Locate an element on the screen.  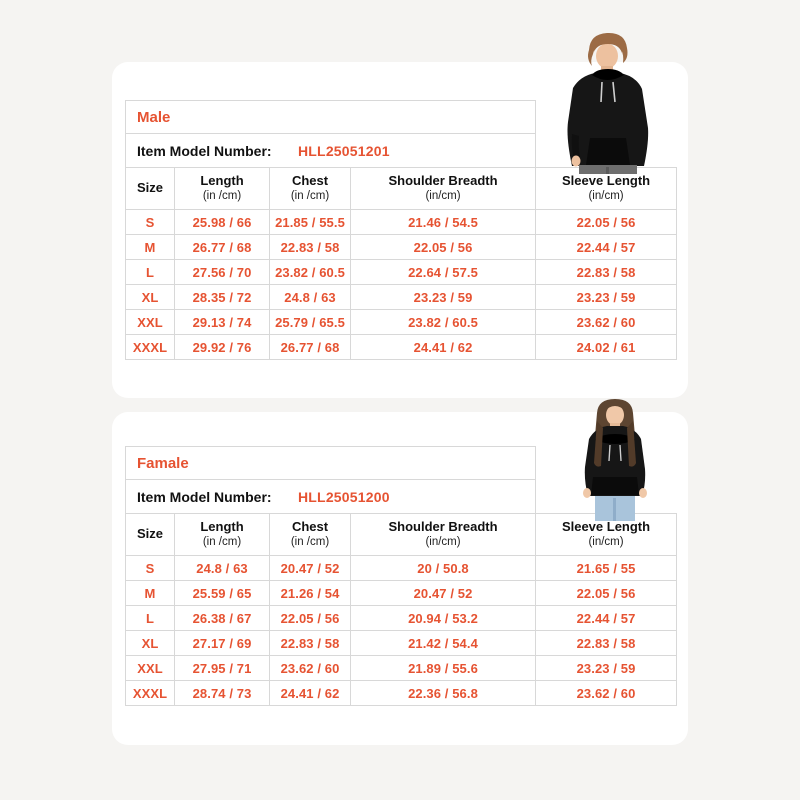
model-number-cell: Item Model Number: HLL25051201 is located at coordinates (330, 150).